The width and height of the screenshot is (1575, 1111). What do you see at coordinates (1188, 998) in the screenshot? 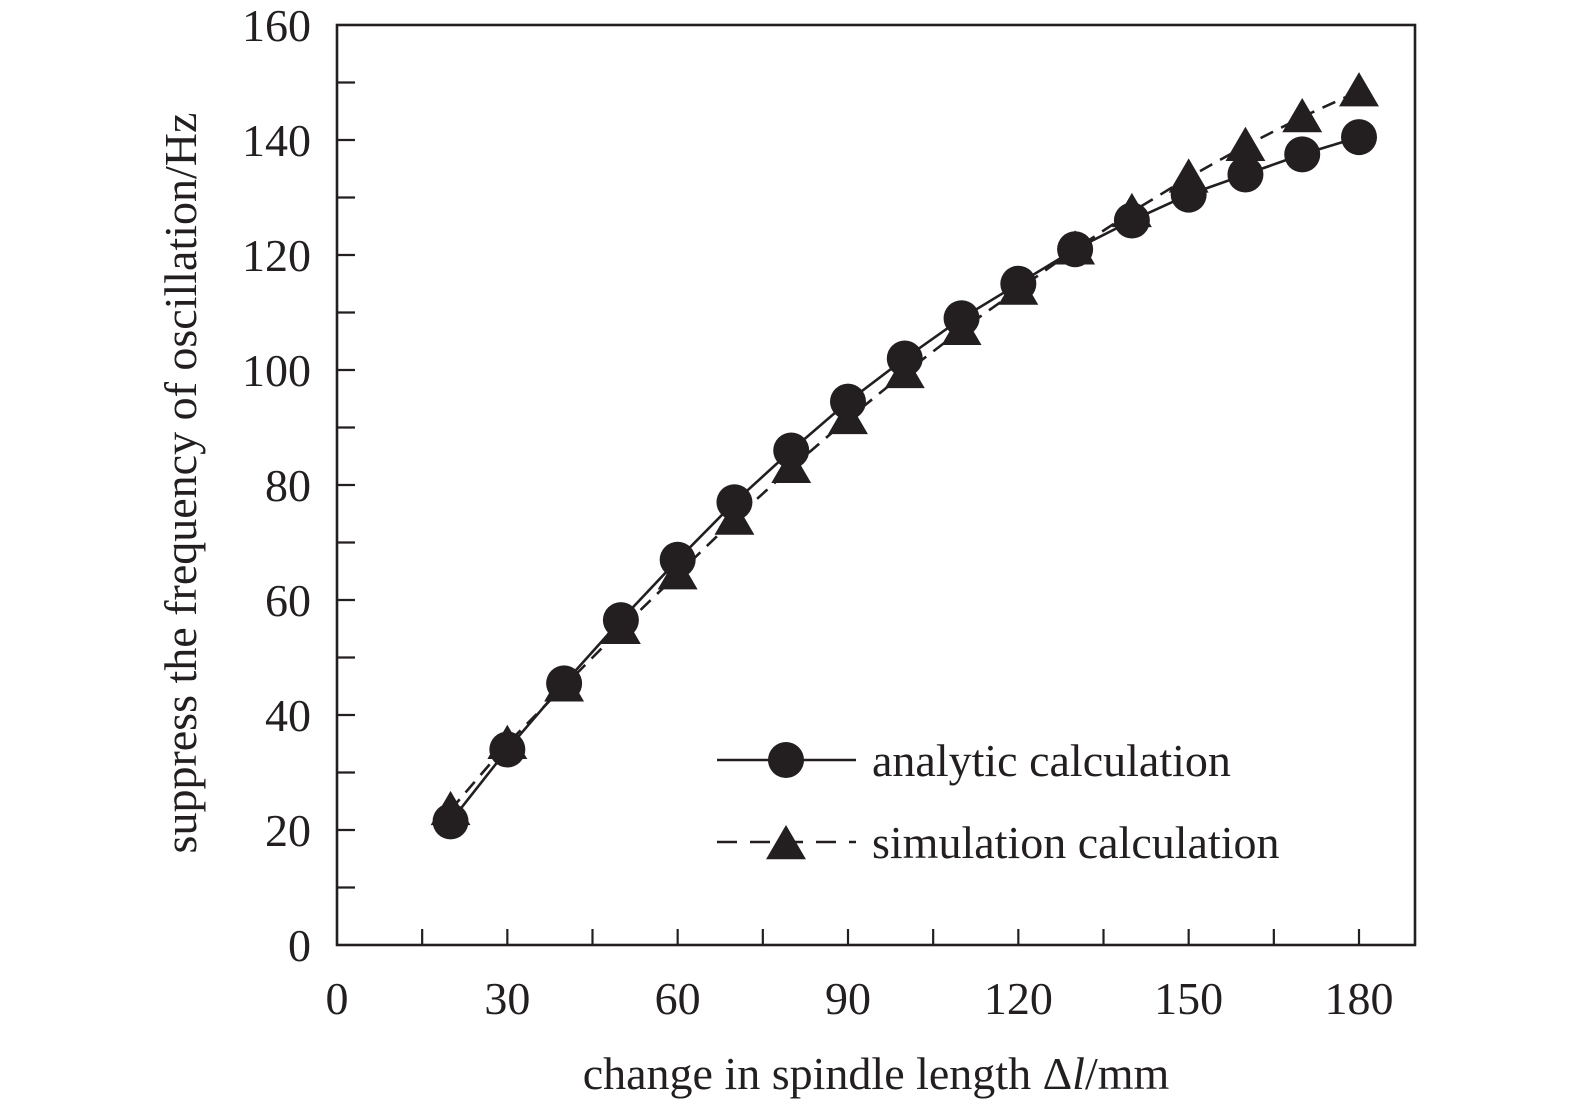
I see `x-tick-label: 150` at bounding box center [1188, 998].